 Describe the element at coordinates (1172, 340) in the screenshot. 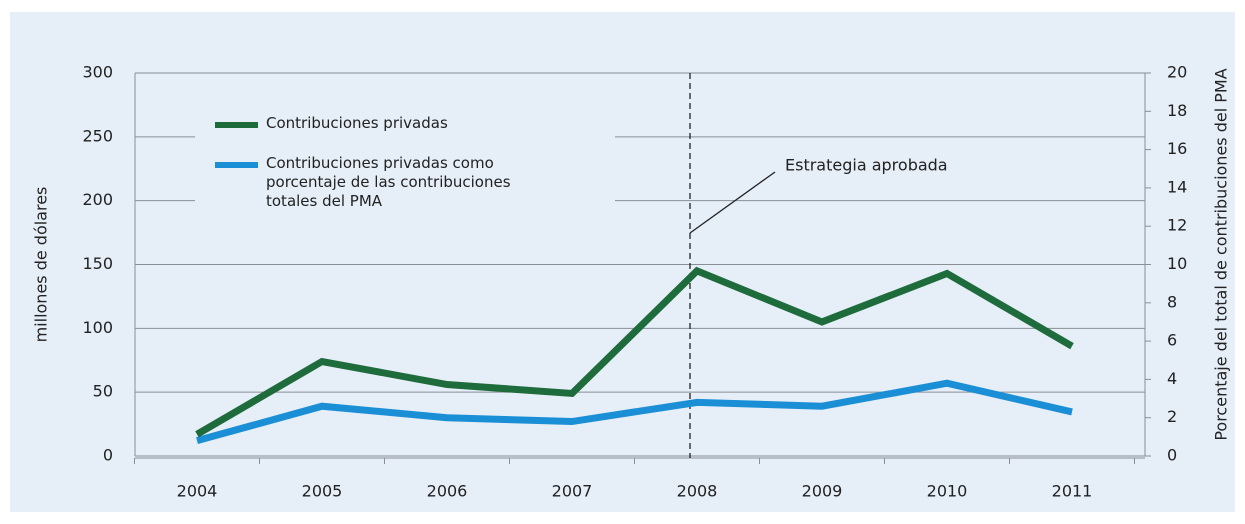

I see `y2-tick-label: 6` at that location.